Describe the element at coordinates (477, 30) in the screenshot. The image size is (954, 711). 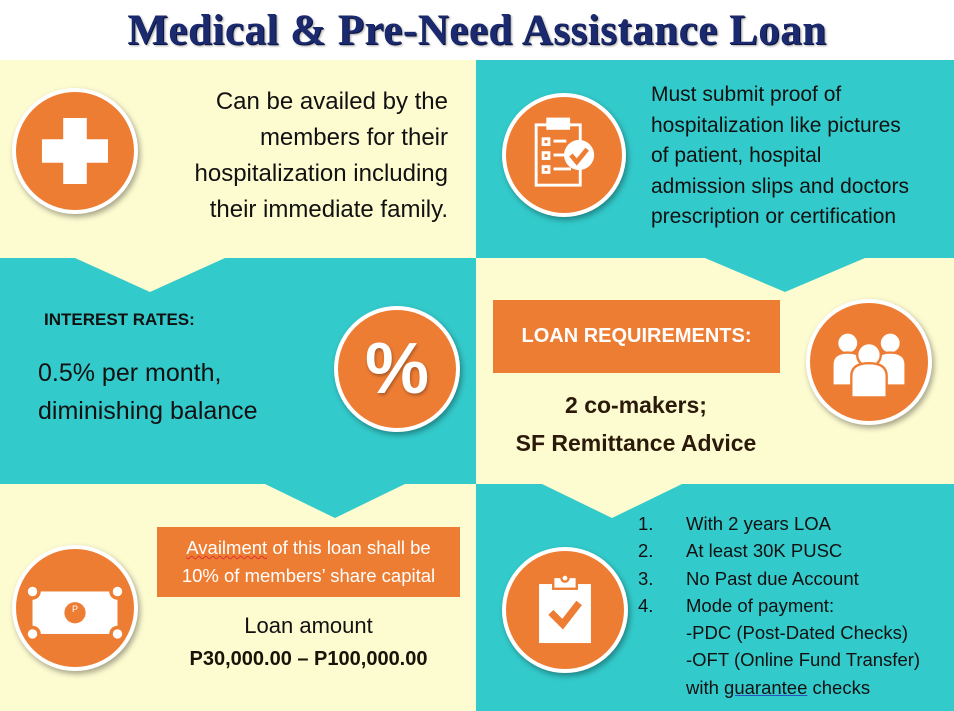
I see `page-title: Medical & Pre-Need Assistance Loan` at that location.